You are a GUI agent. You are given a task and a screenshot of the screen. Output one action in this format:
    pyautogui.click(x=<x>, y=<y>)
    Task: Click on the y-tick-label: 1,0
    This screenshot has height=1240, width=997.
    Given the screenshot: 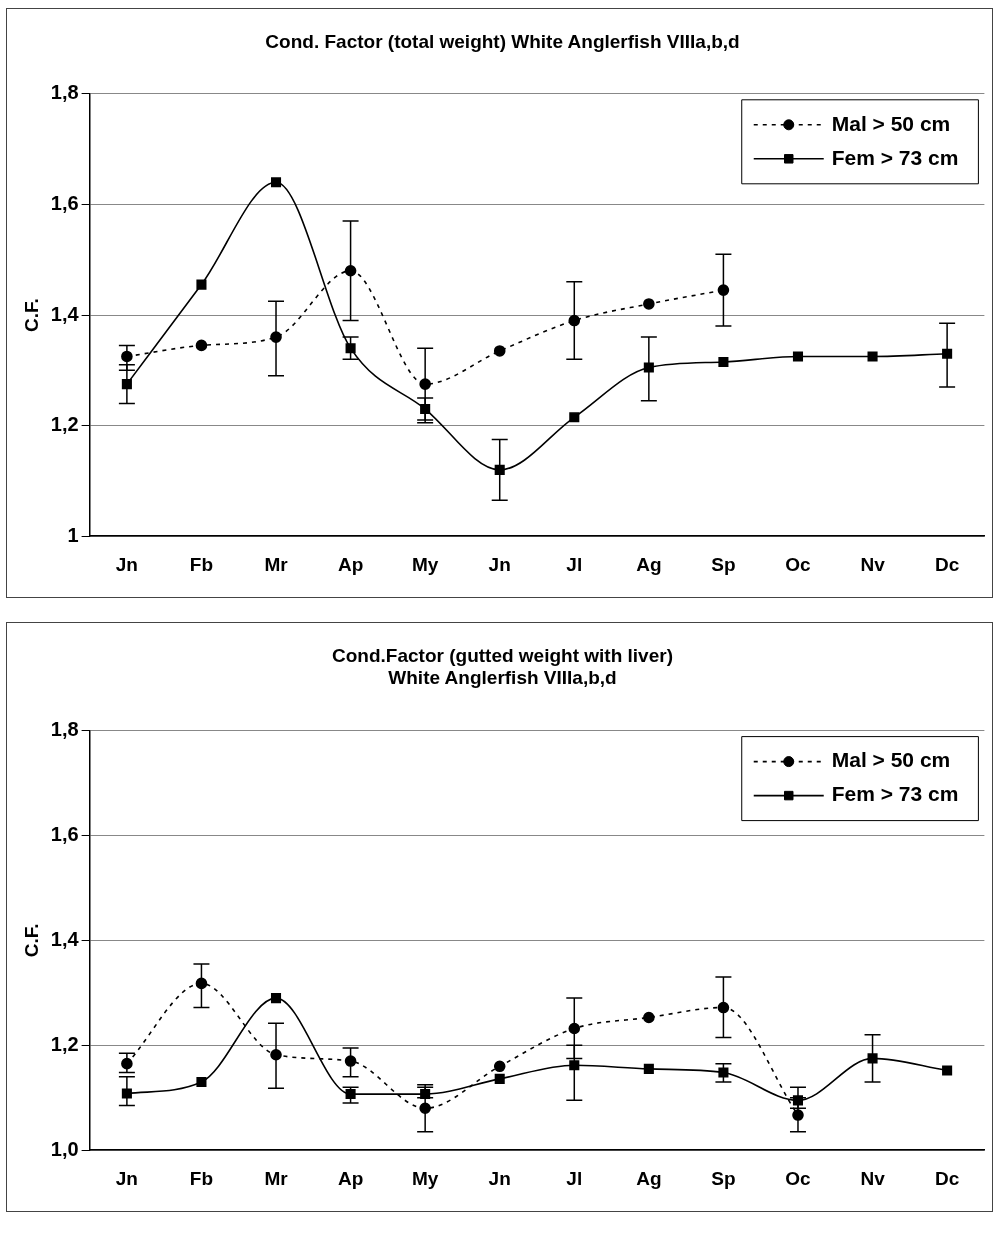 What is the action you would take?
    pyautogui.click(x=64, y=1148)
    